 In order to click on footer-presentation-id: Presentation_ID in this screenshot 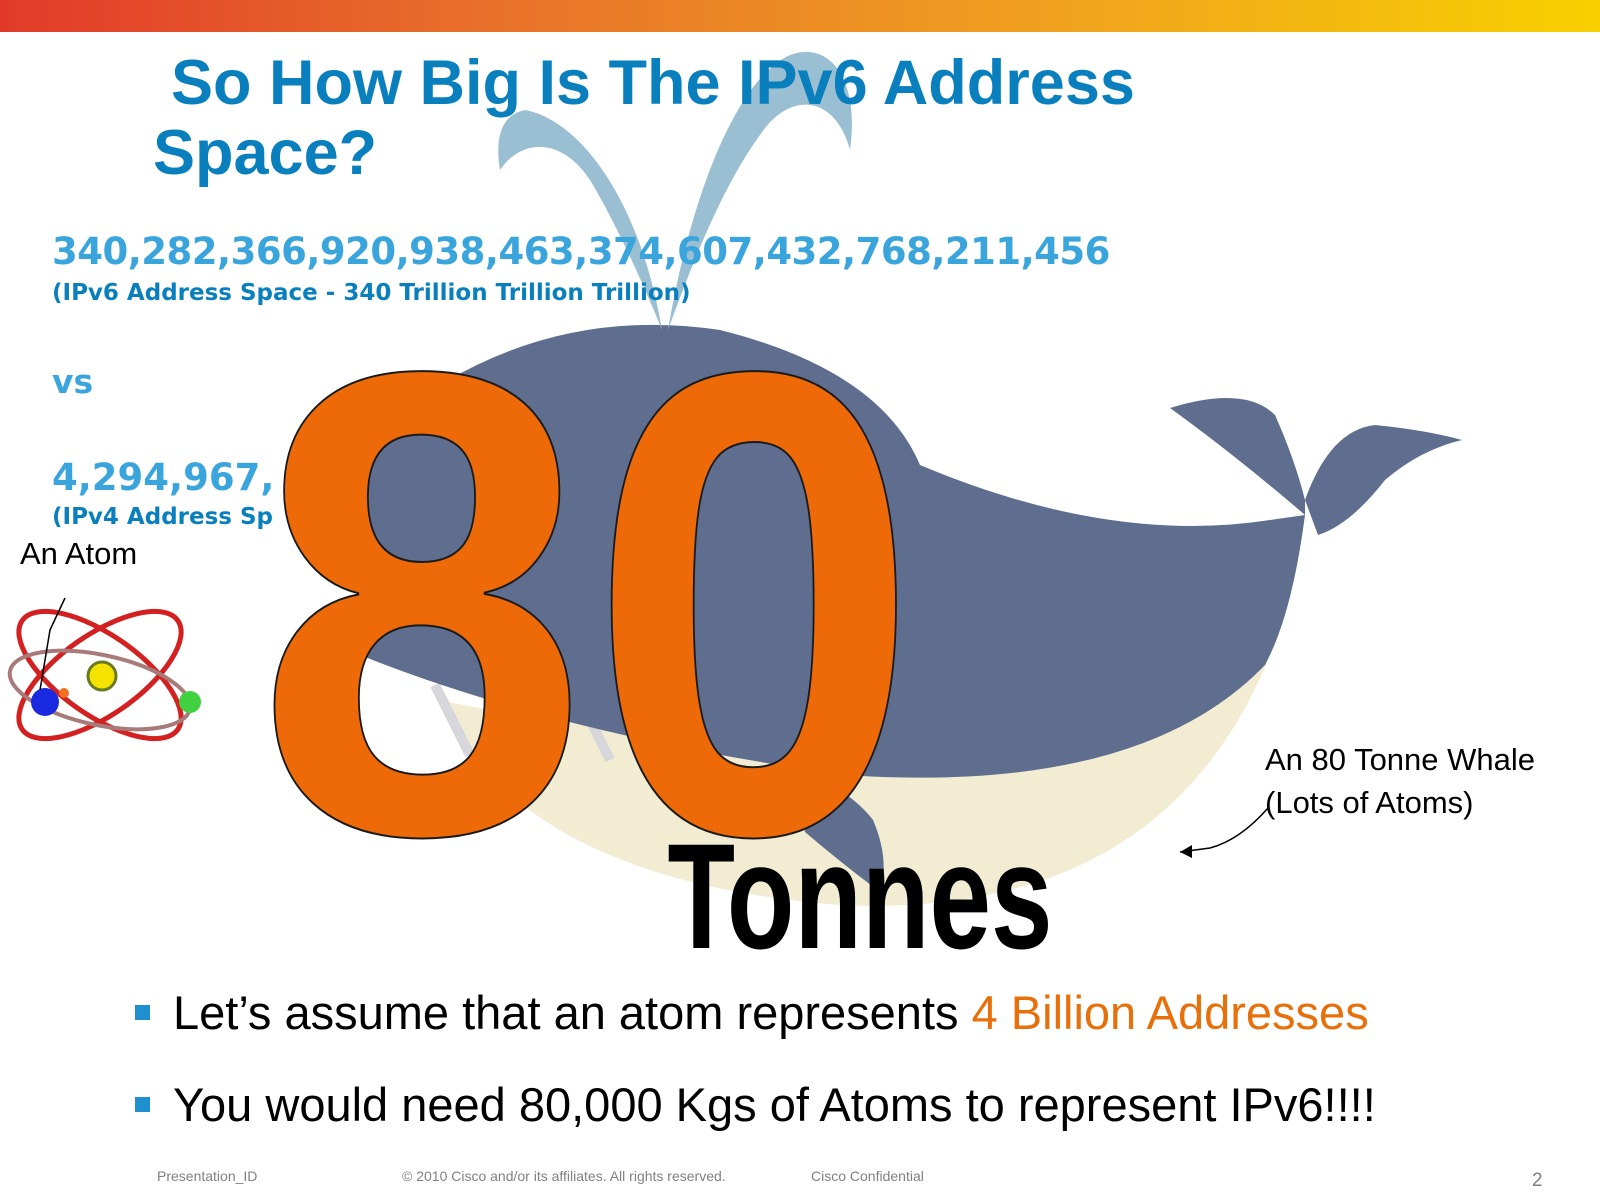, I will do `click(207, 1176)`.